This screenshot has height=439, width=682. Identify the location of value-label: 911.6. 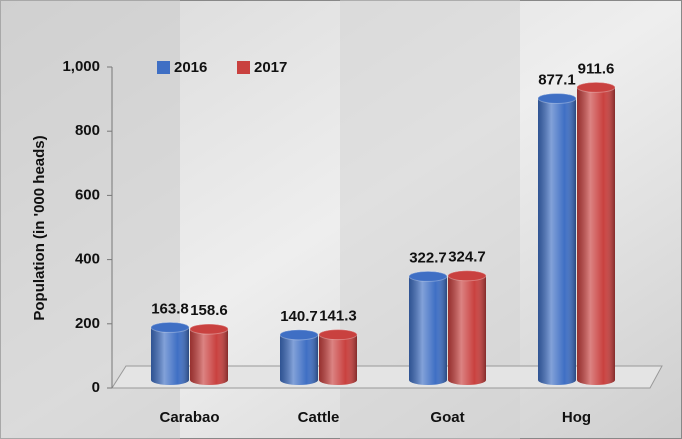
(596, 68).